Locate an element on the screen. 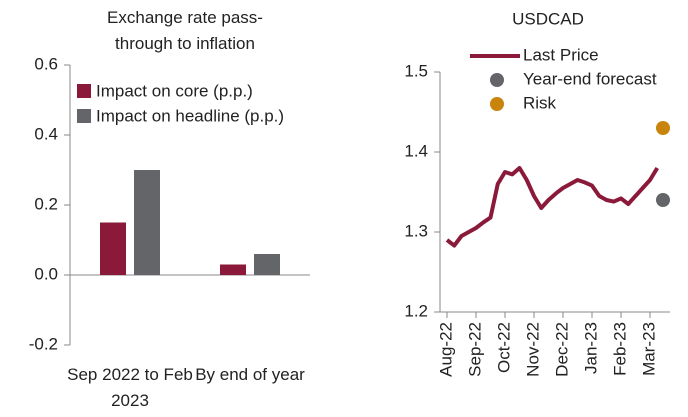  y-tick-label: 0.6 is located at coordinates (46, 63).